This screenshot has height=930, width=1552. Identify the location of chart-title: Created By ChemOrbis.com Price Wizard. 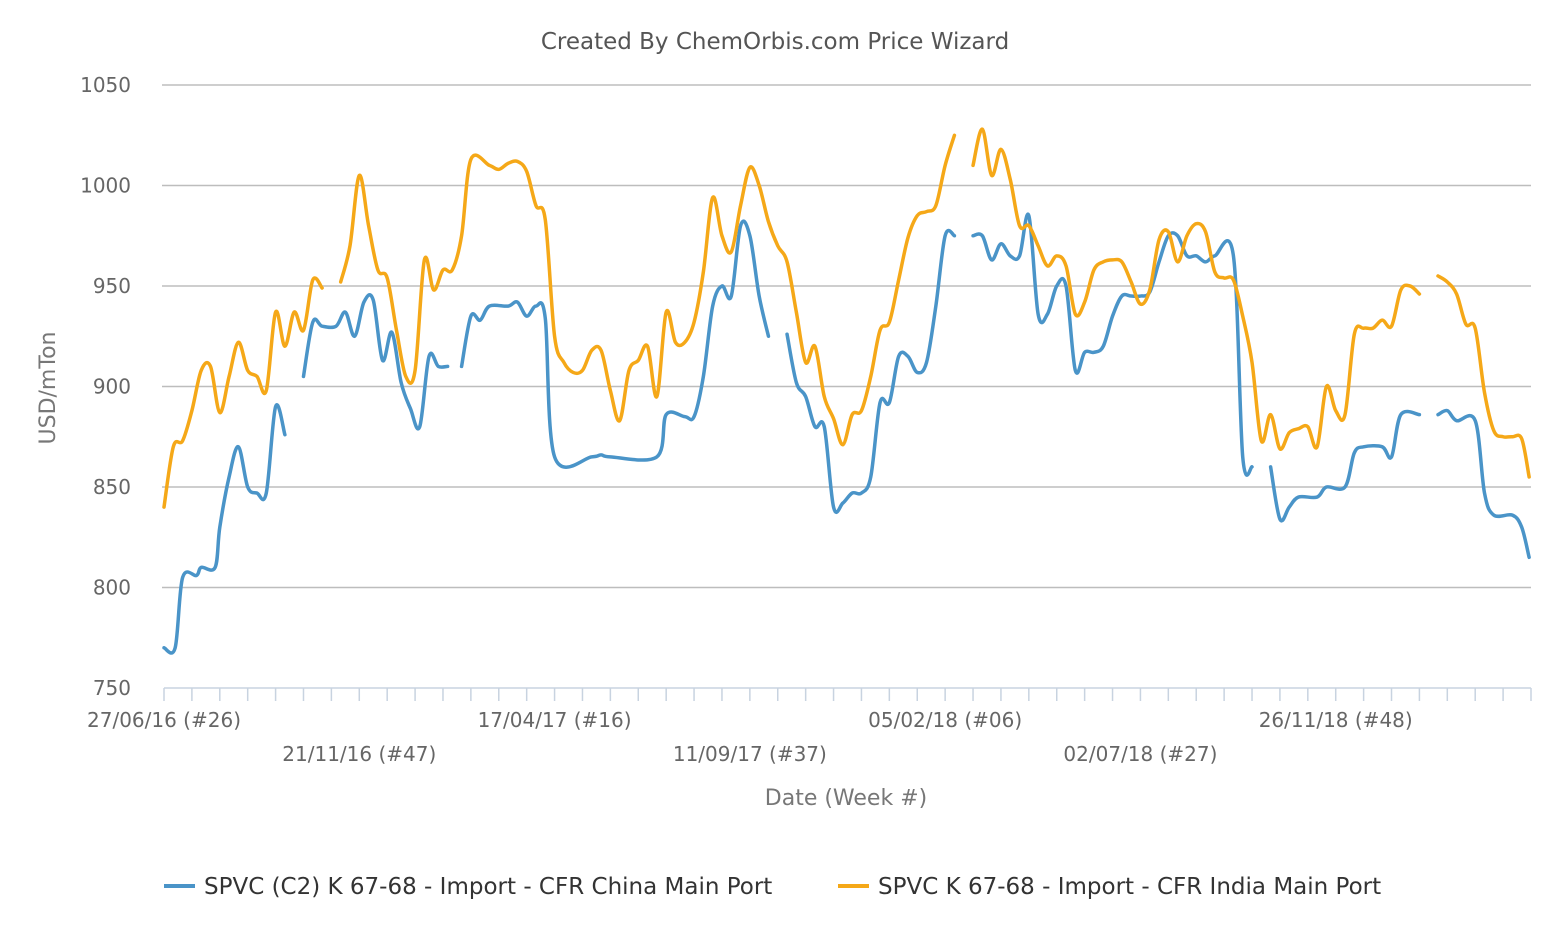
(775, 42).